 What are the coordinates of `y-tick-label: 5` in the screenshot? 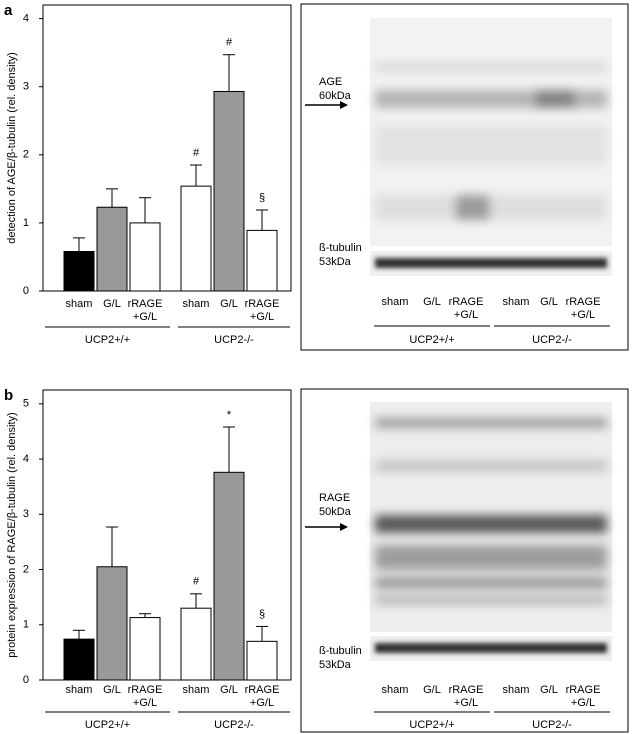 It's located at (26, 404).